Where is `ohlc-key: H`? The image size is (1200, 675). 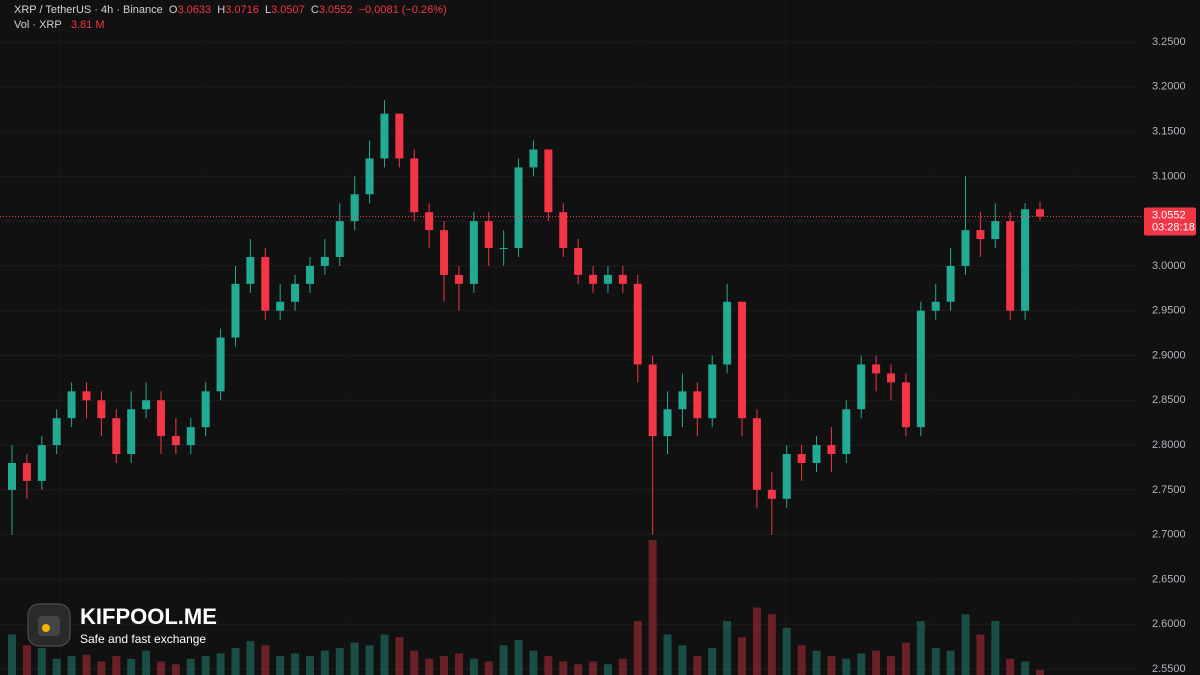
ohlc-key: H is located at coordinates (221, 10).